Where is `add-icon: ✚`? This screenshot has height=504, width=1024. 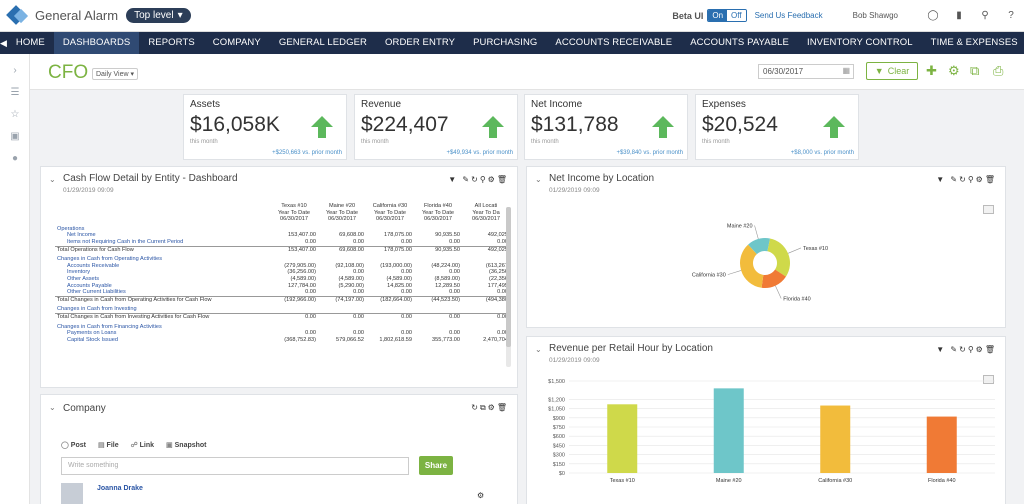
add-icon: ✚ is located at coordinates (931, 70).